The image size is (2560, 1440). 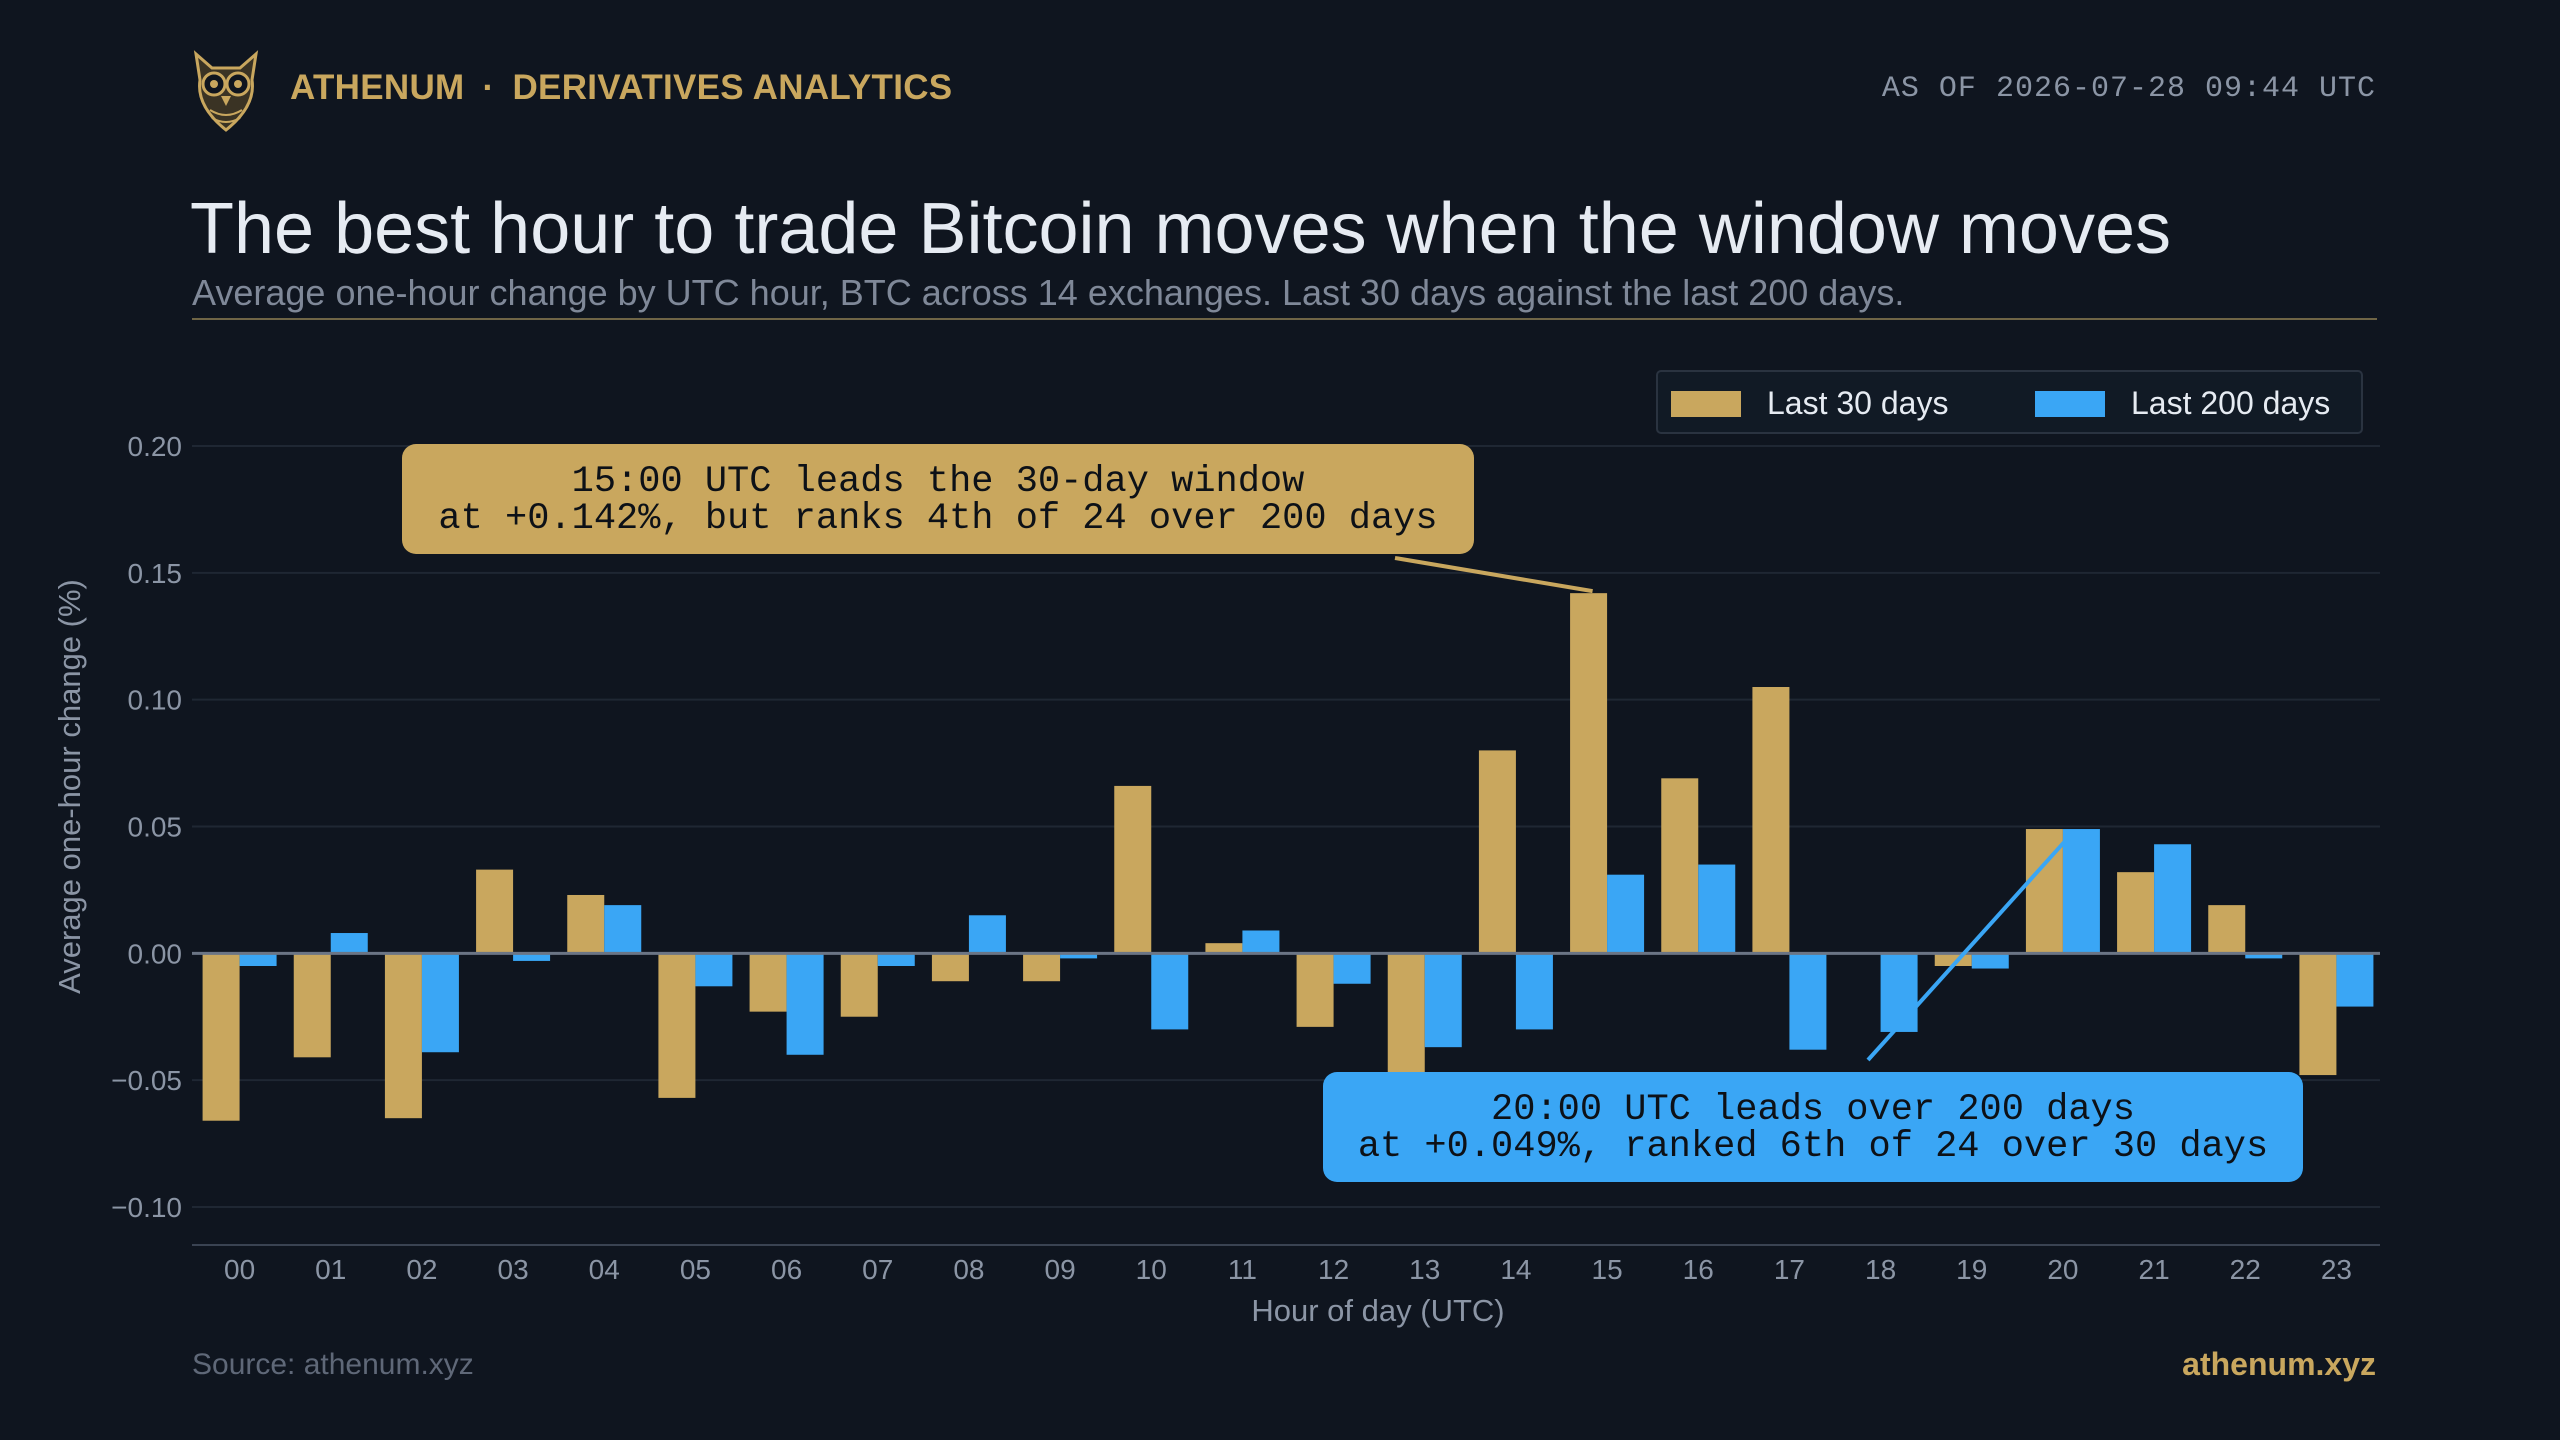 What do you see at coordinates (1151, 1269) in the screenshot?
I see `x-tick-label: 10` at bounding box center [1151, 1269].